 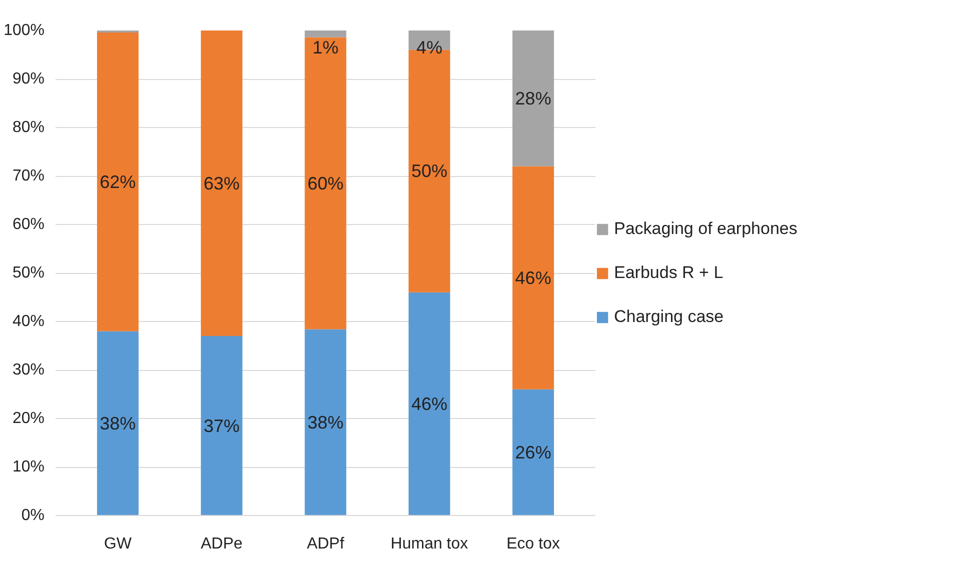 What do you see at coordinates (118, 544) in the screenshot?
I see `x-tick-label: GW` at bounding box center [118, 544].